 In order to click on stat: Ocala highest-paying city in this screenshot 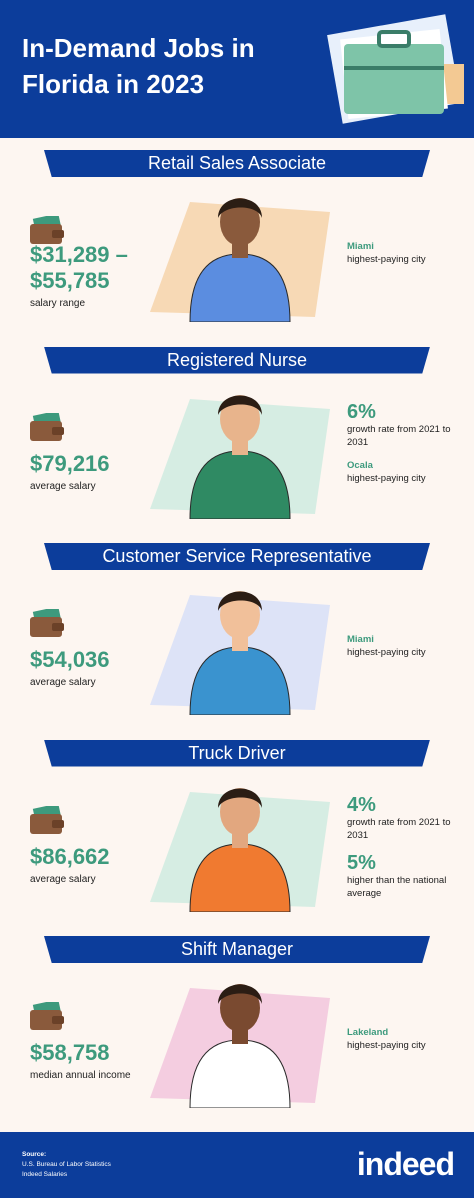, I will do `click(404, 472)`.